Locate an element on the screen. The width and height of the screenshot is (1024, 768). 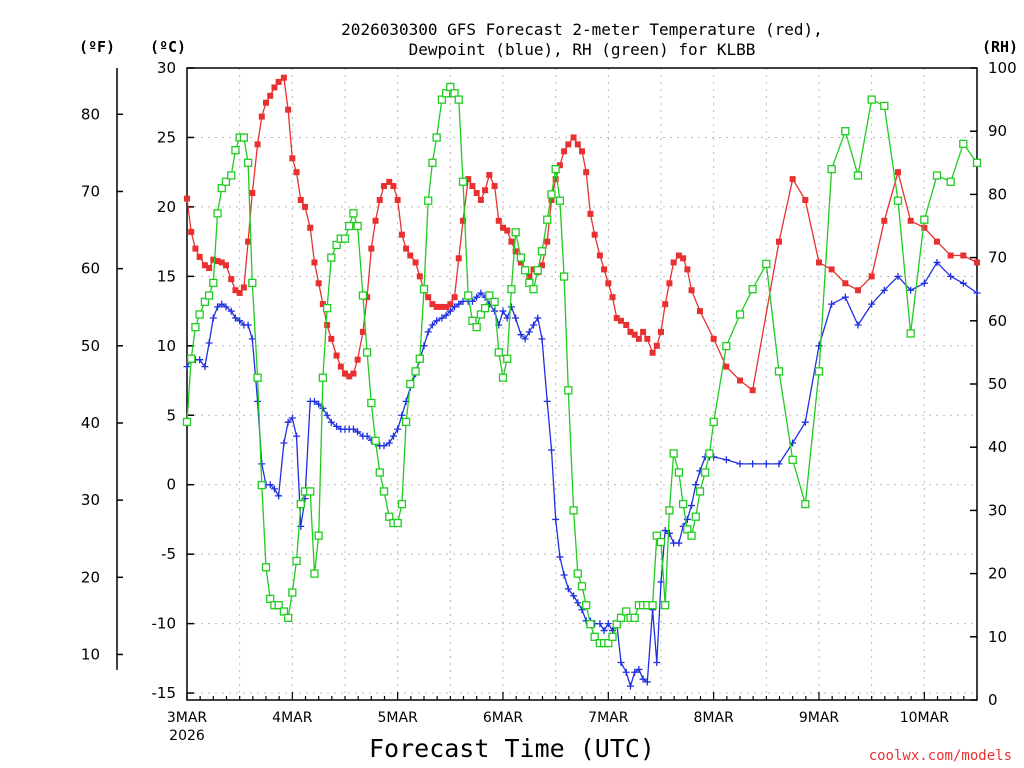
fahrenheit-tick-label: 20 is located at coordinates (90, 577).